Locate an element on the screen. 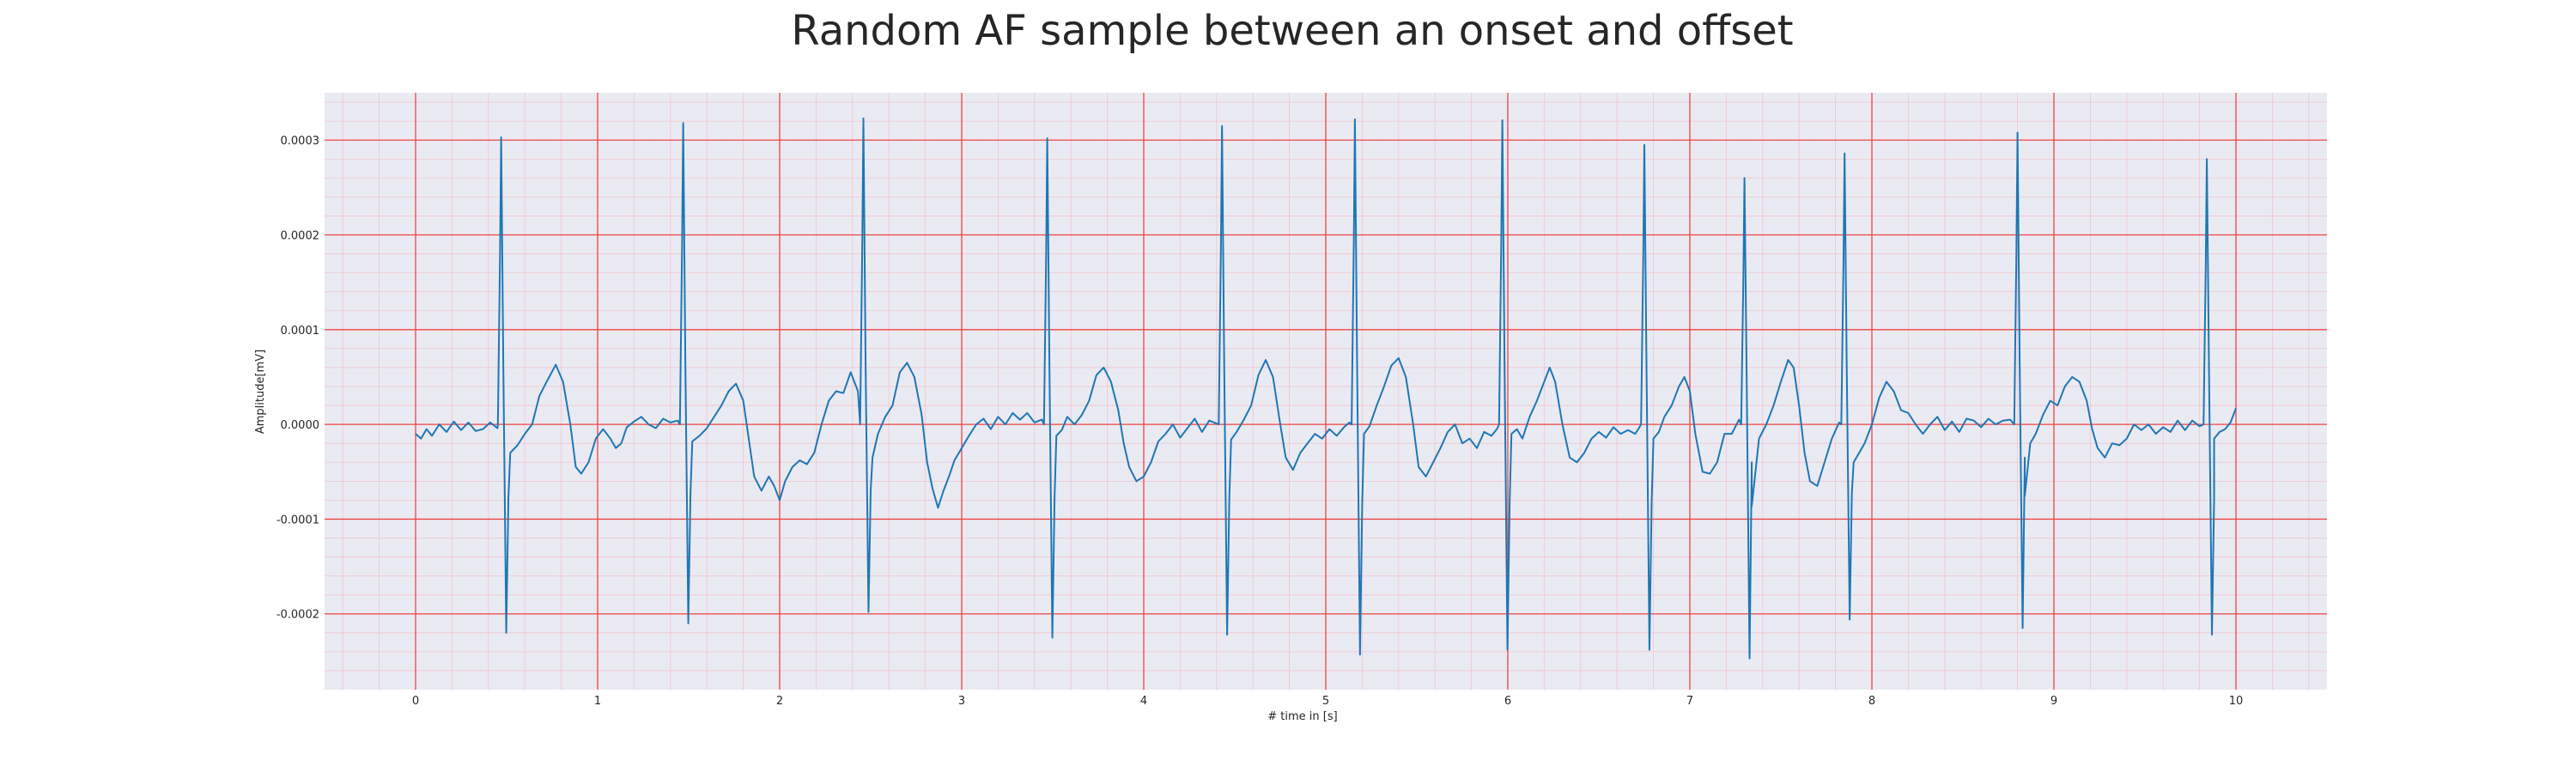 This screenshot has height=773, width=2576. x-tick-label: 9 is located at coordinates (2053, 701).